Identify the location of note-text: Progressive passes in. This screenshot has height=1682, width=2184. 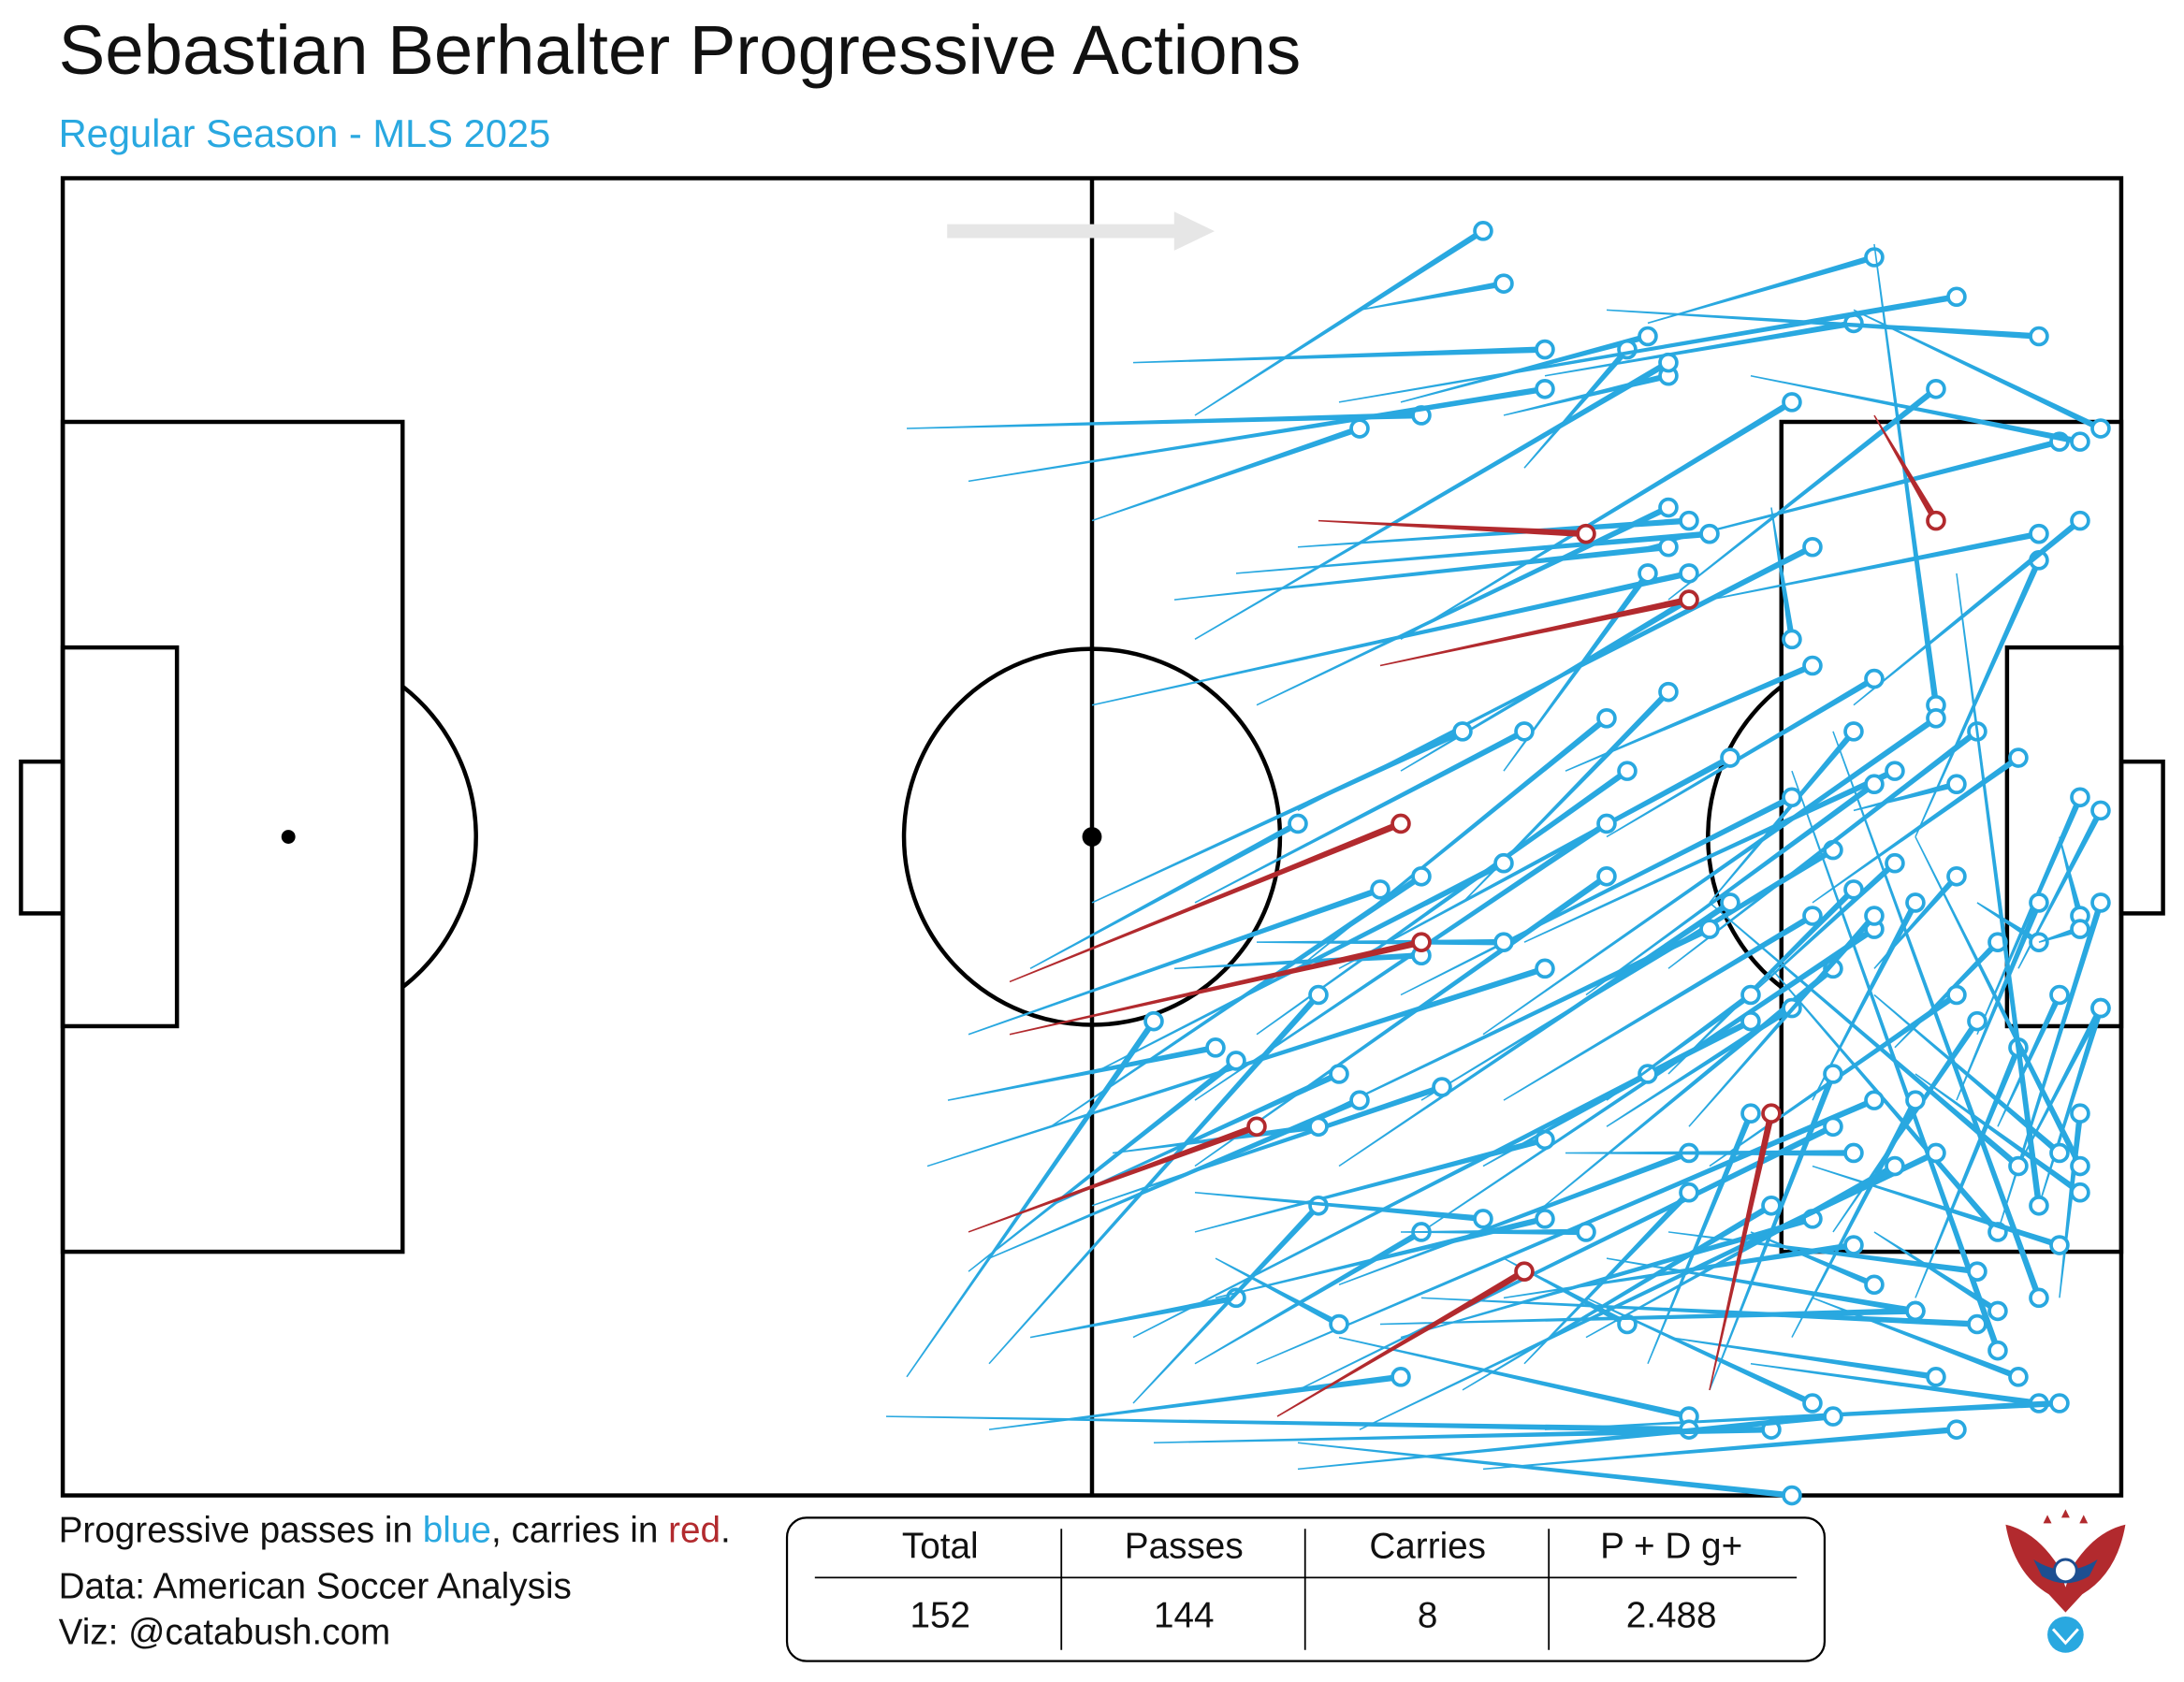
(241, 1531).